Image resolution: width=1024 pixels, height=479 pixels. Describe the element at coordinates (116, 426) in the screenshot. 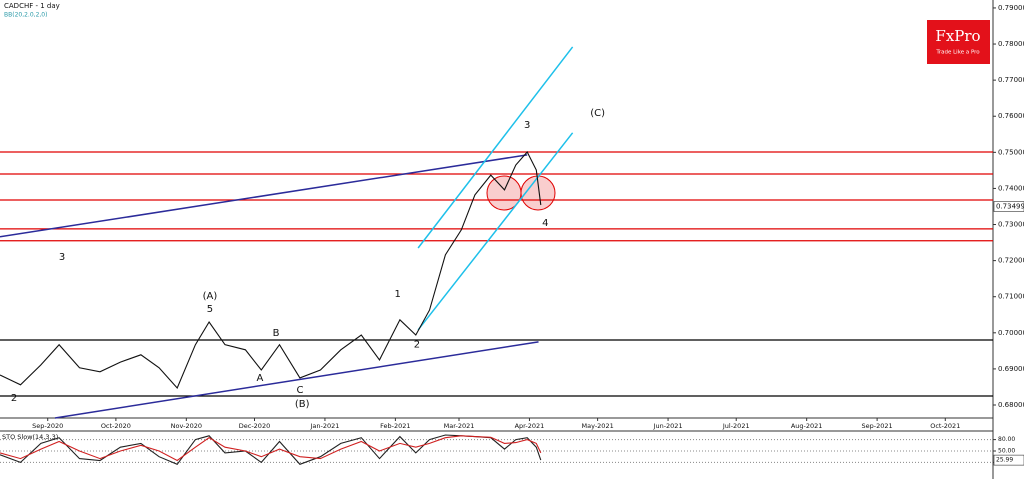

I see `x-tick-label: Oct-2020` at that location.